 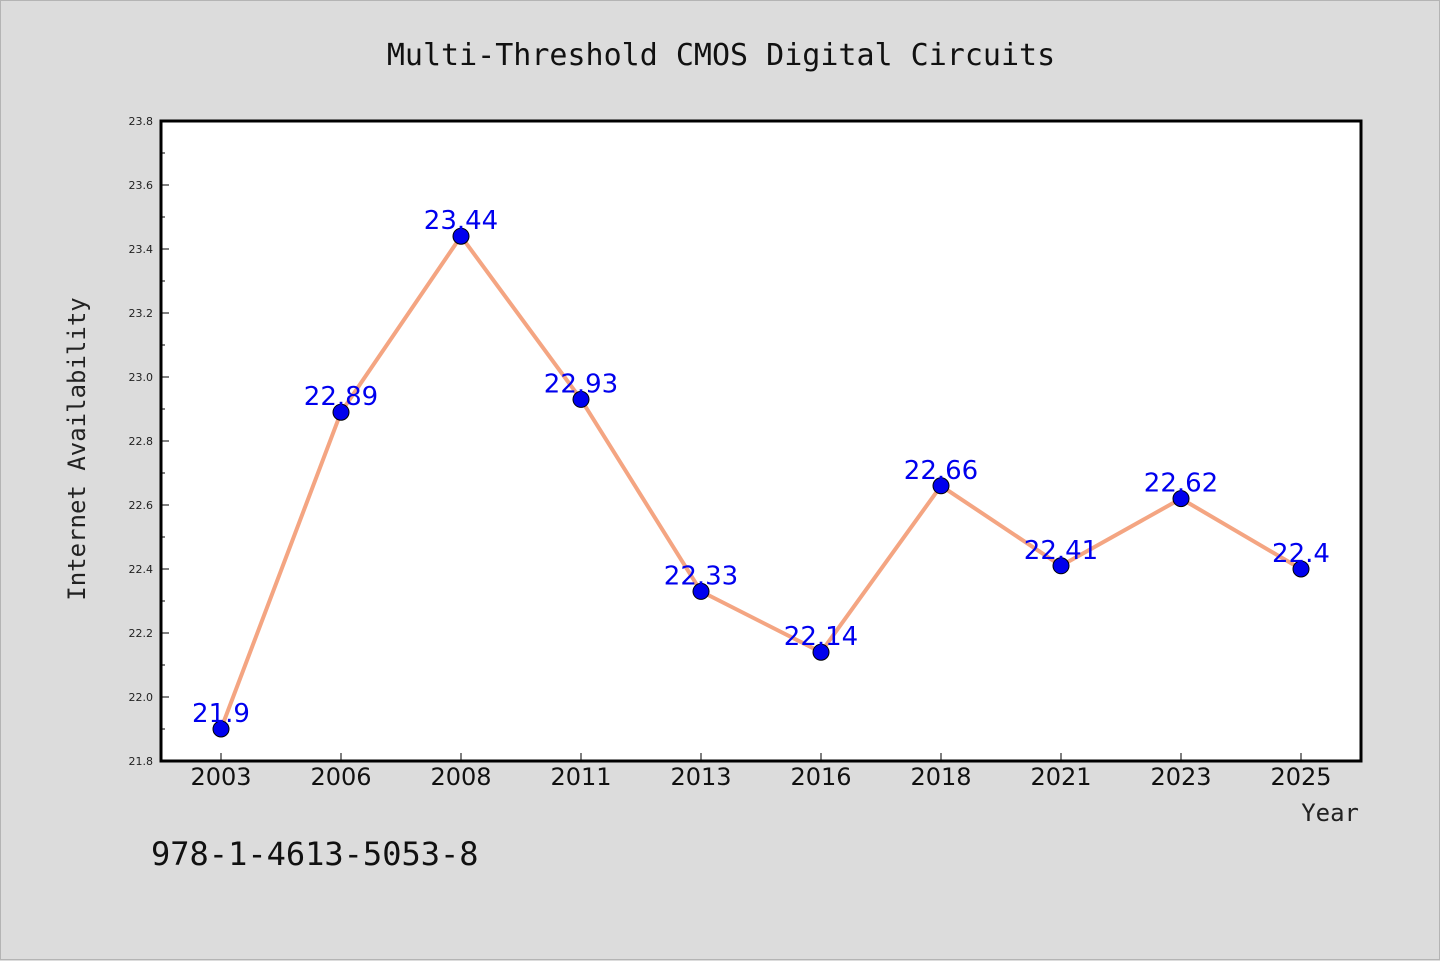 What do you see at coordinates (580, 777) in the screenshot?
I see `x-tick-label: 2011` at bounding box center [580, 777].